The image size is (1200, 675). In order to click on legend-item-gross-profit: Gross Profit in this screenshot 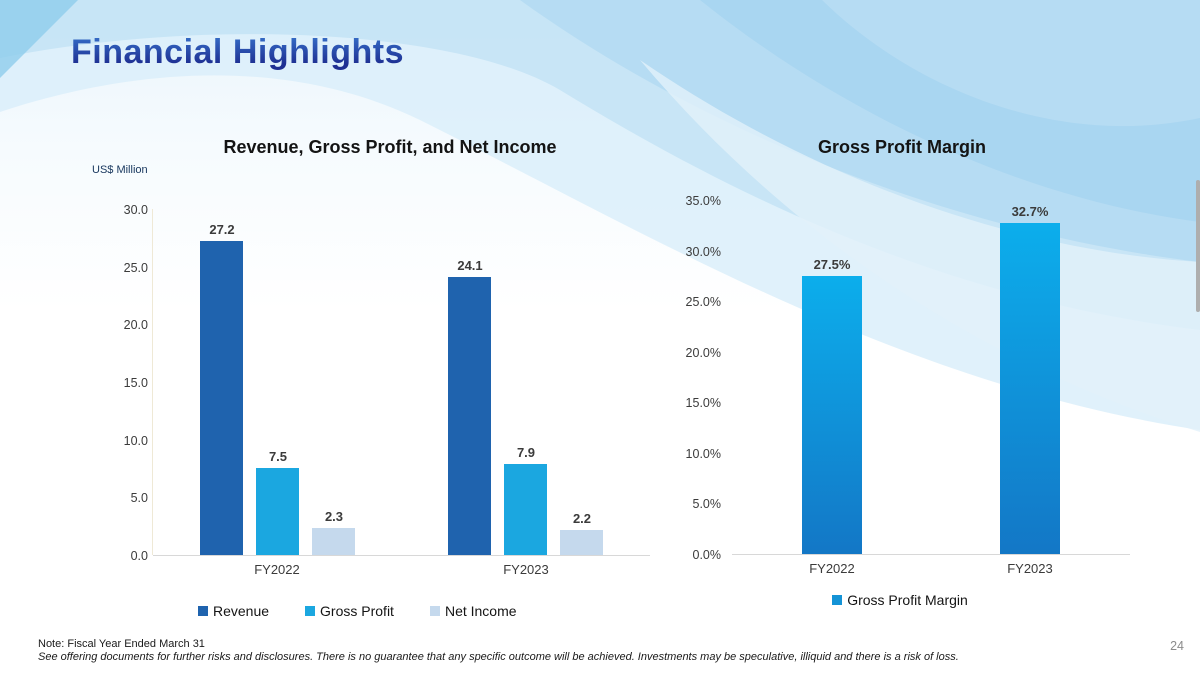, I will do `click(349, 611)`.